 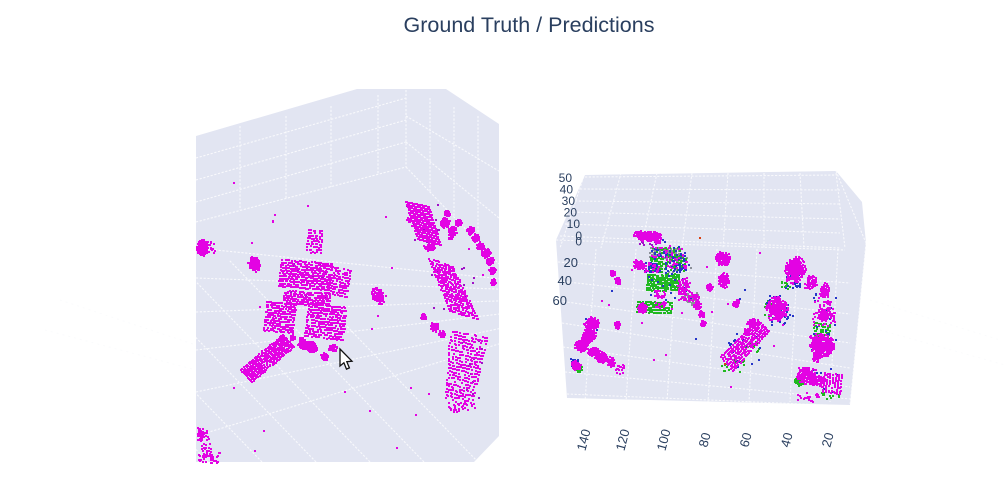 I want to click on svg-text: 80, so click(x=705, y=440).